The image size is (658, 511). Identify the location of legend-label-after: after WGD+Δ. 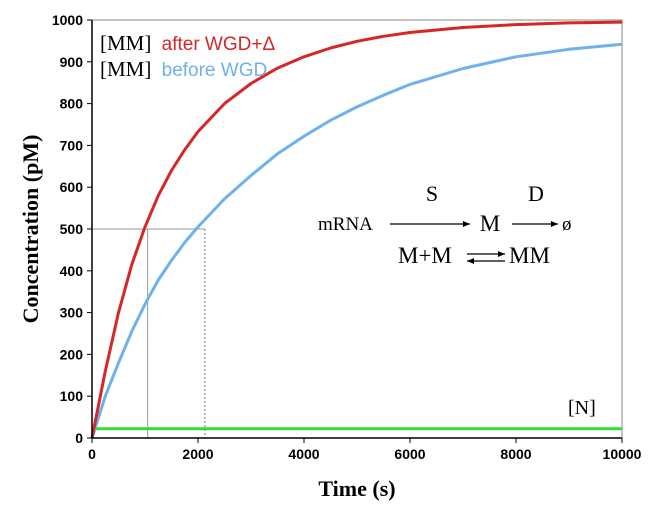
(219, 44).